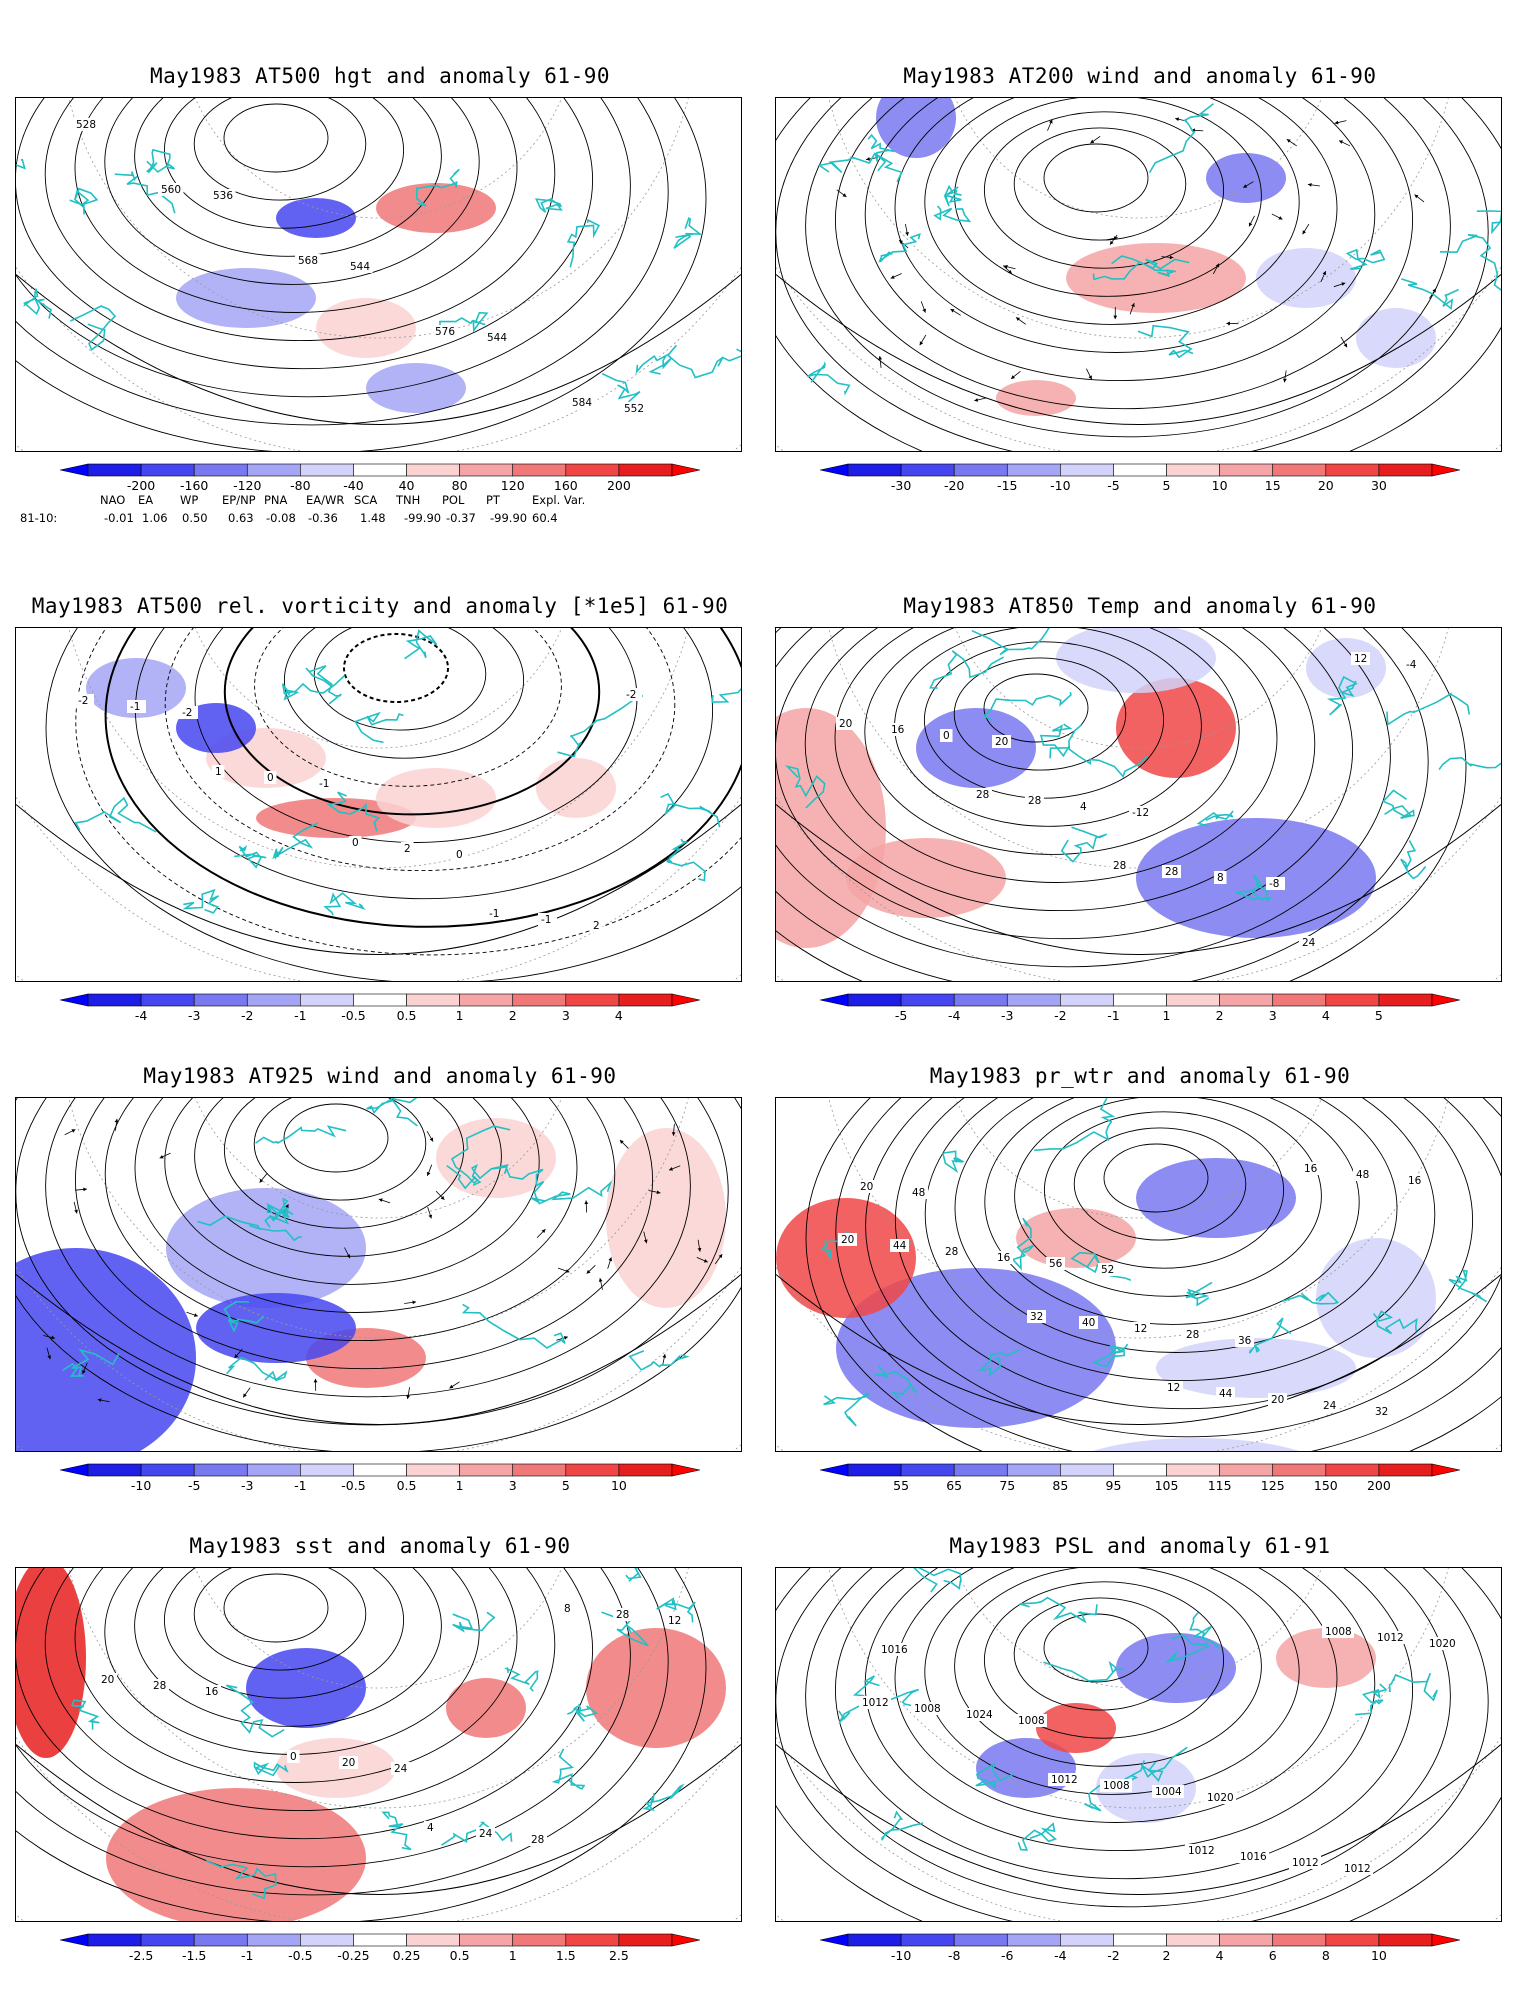 This screenshot has width=1520, height=2000. Describe the element at coordinates (565, 1955) in the screenshot. I see `colorbar-tick-label: 1.5` at that location.